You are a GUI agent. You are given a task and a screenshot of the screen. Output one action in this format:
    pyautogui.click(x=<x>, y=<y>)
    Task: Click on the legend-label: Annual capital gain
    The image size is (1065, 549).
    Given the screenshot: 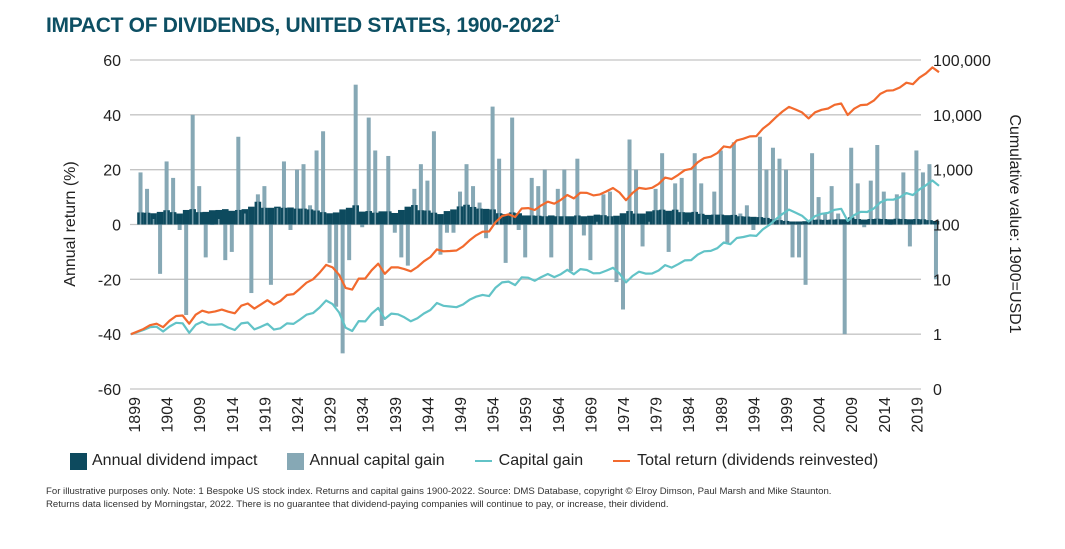 What is the action you would take?
    pyautogui.click(x=377, y=460)
    